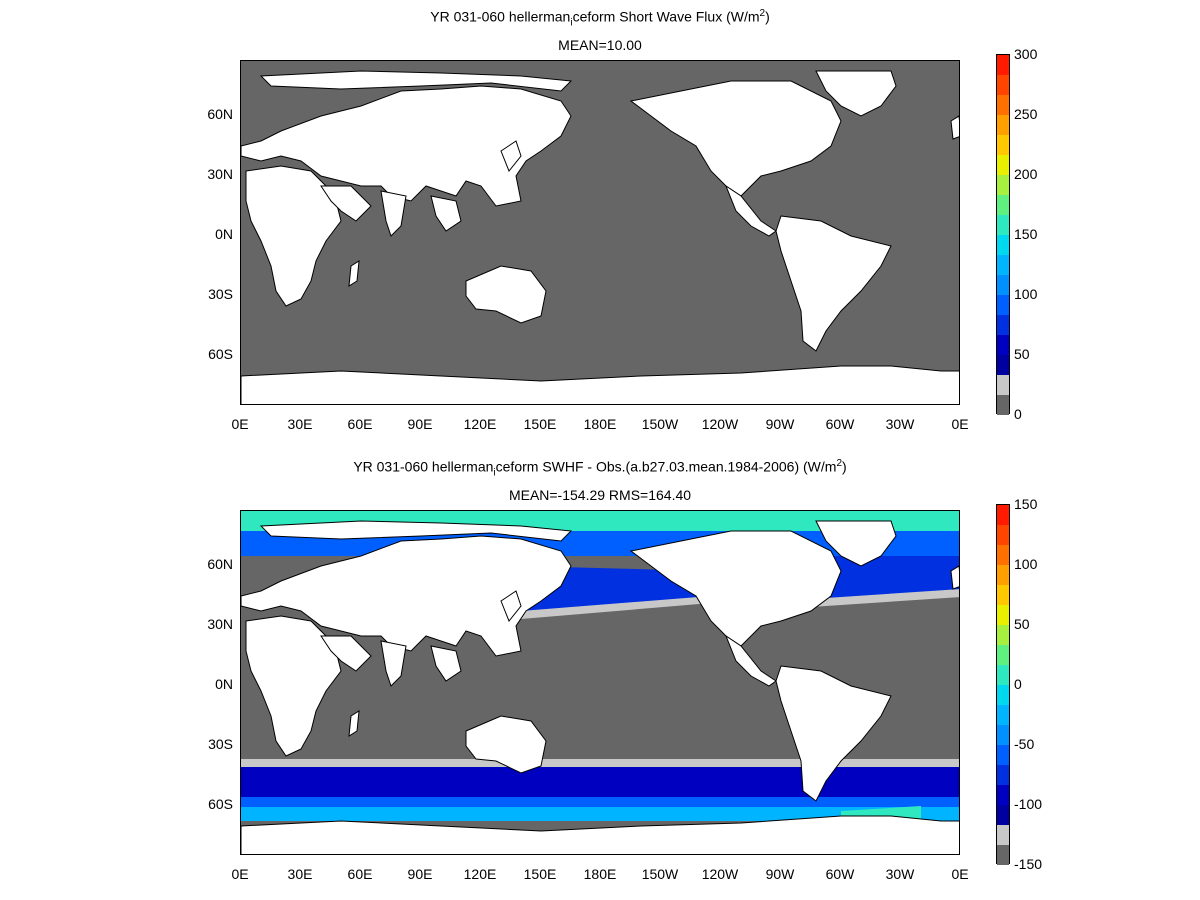  What do you see at coordinates (220, 294) in the screenshot?
I see `panel1-lat-label: 30S` at bounding box center [220, 294].